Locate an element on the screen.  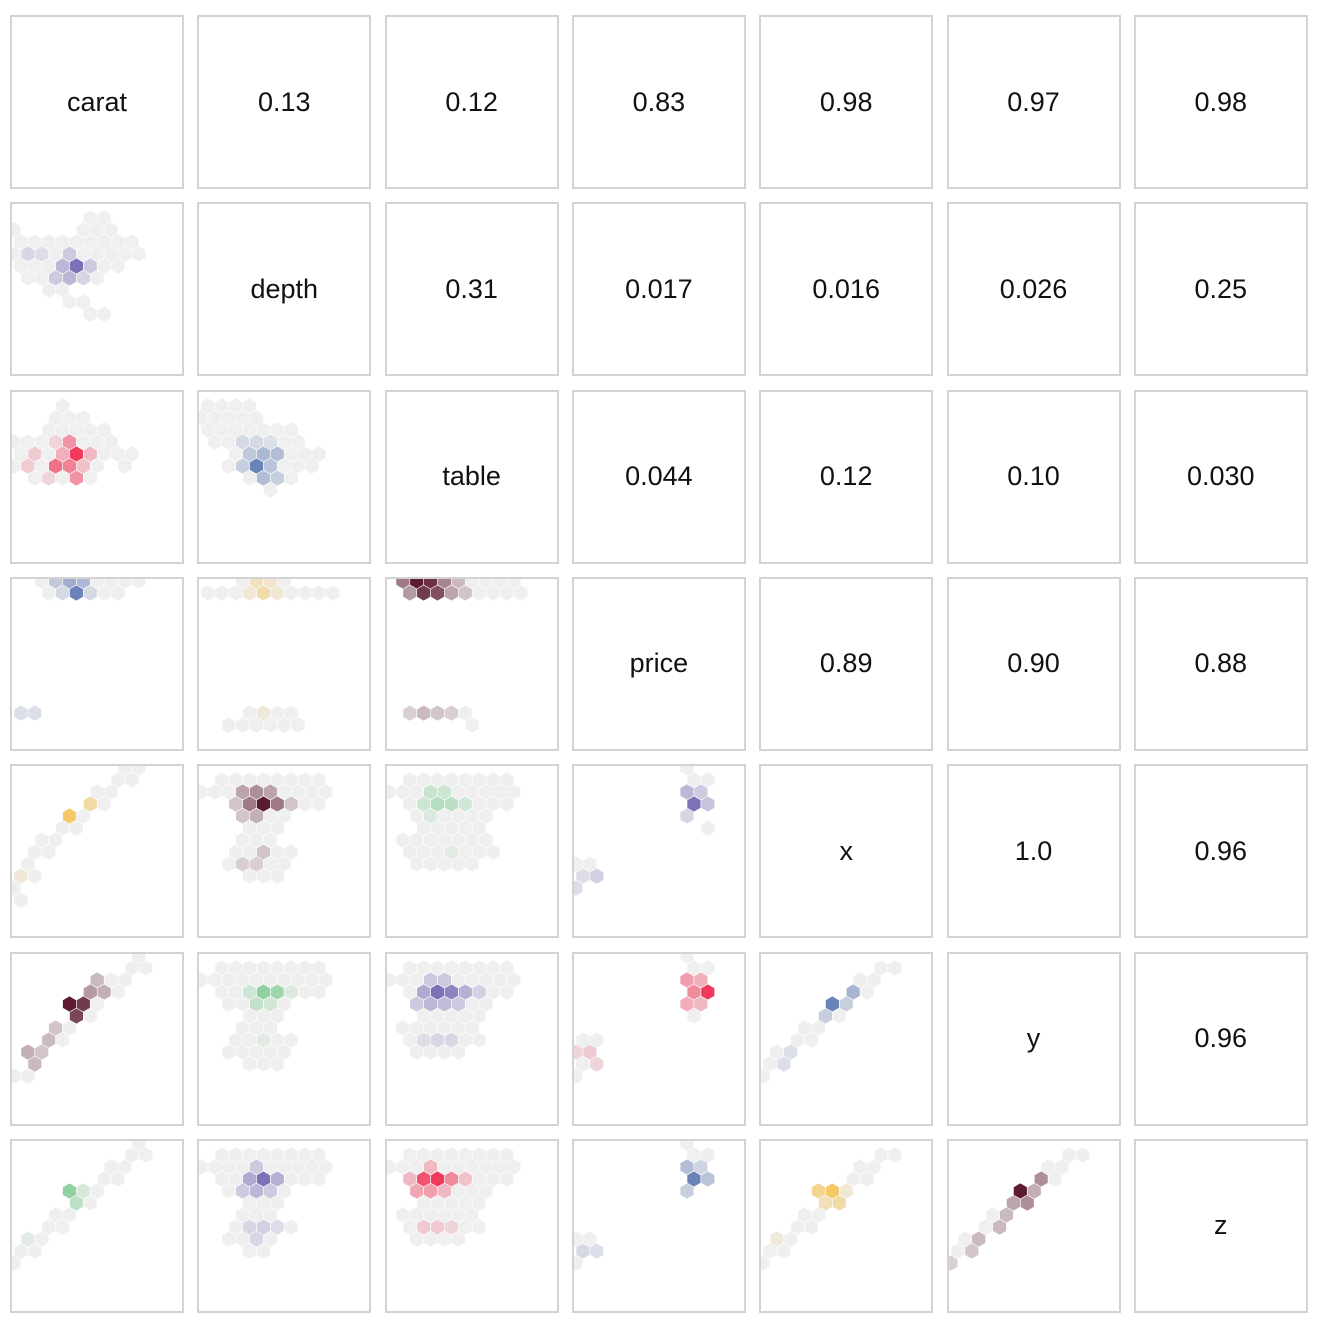
diagonal-label-cell-price: price is located at coordinates (658, 663).